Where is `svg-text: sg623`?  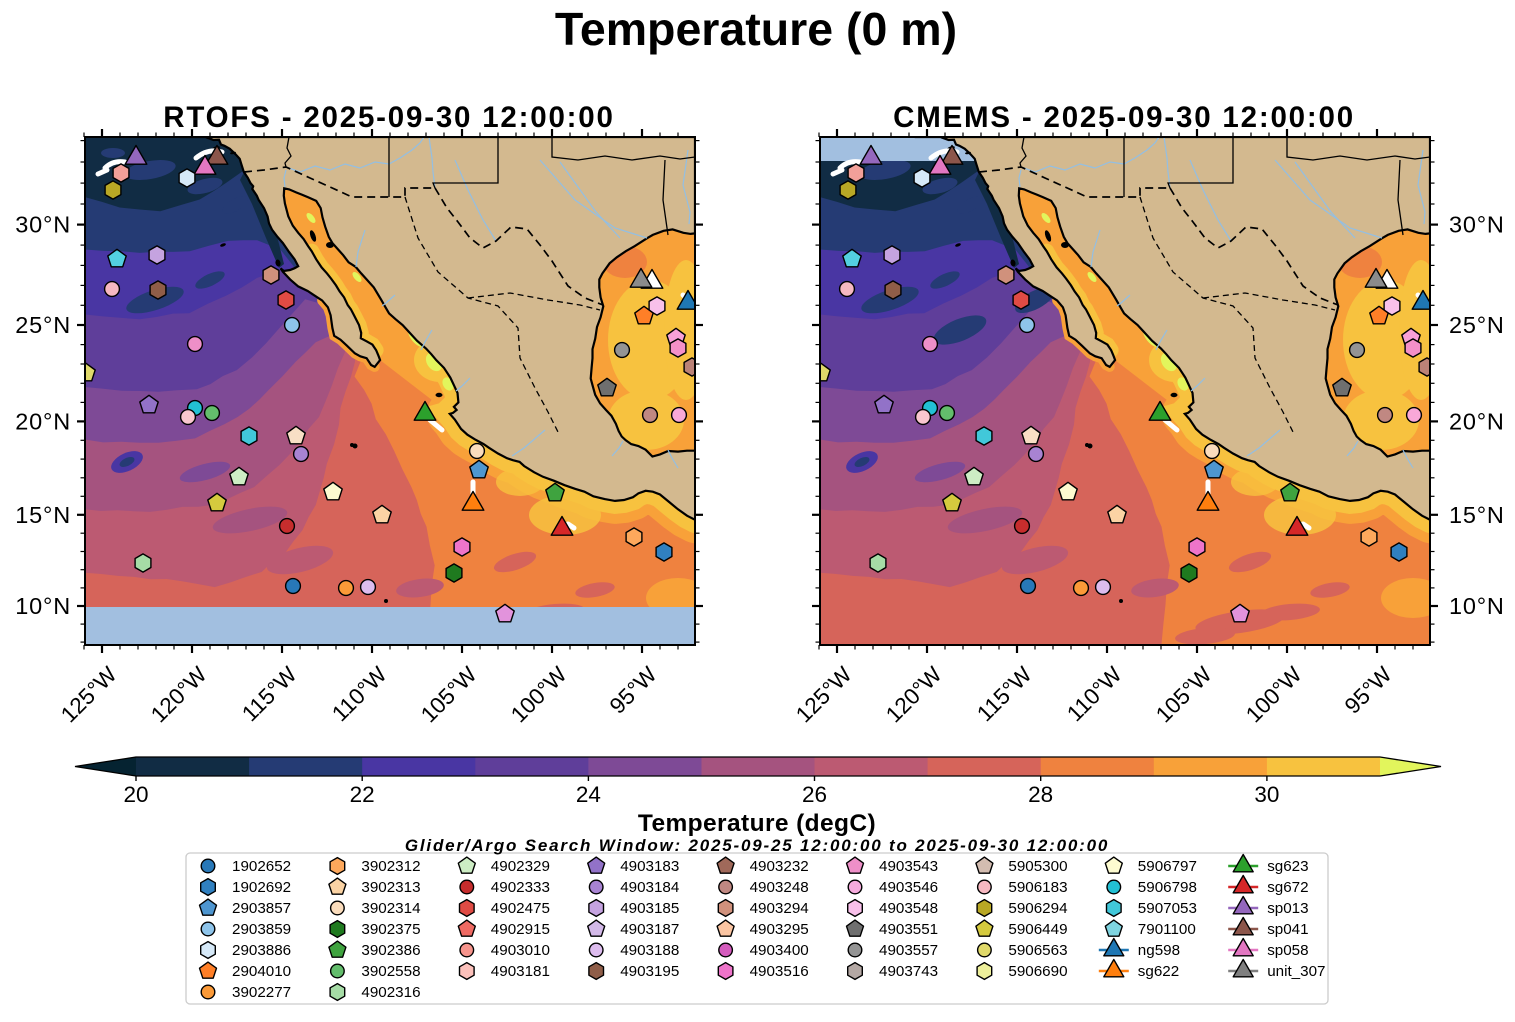
svg-text: sg623 is located at coordinates (1287, 866).